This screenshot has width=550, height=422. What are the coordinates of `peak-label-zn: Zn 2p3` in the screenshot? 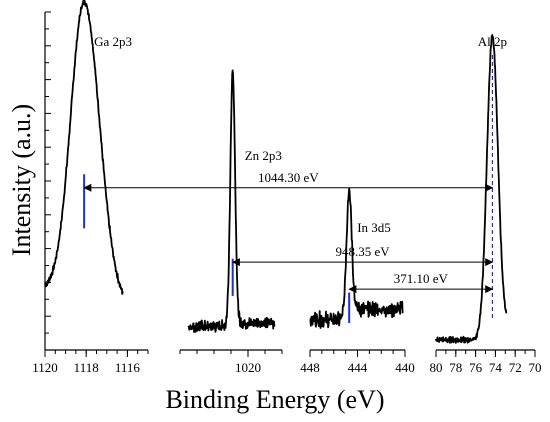 It's located at (263, 155).